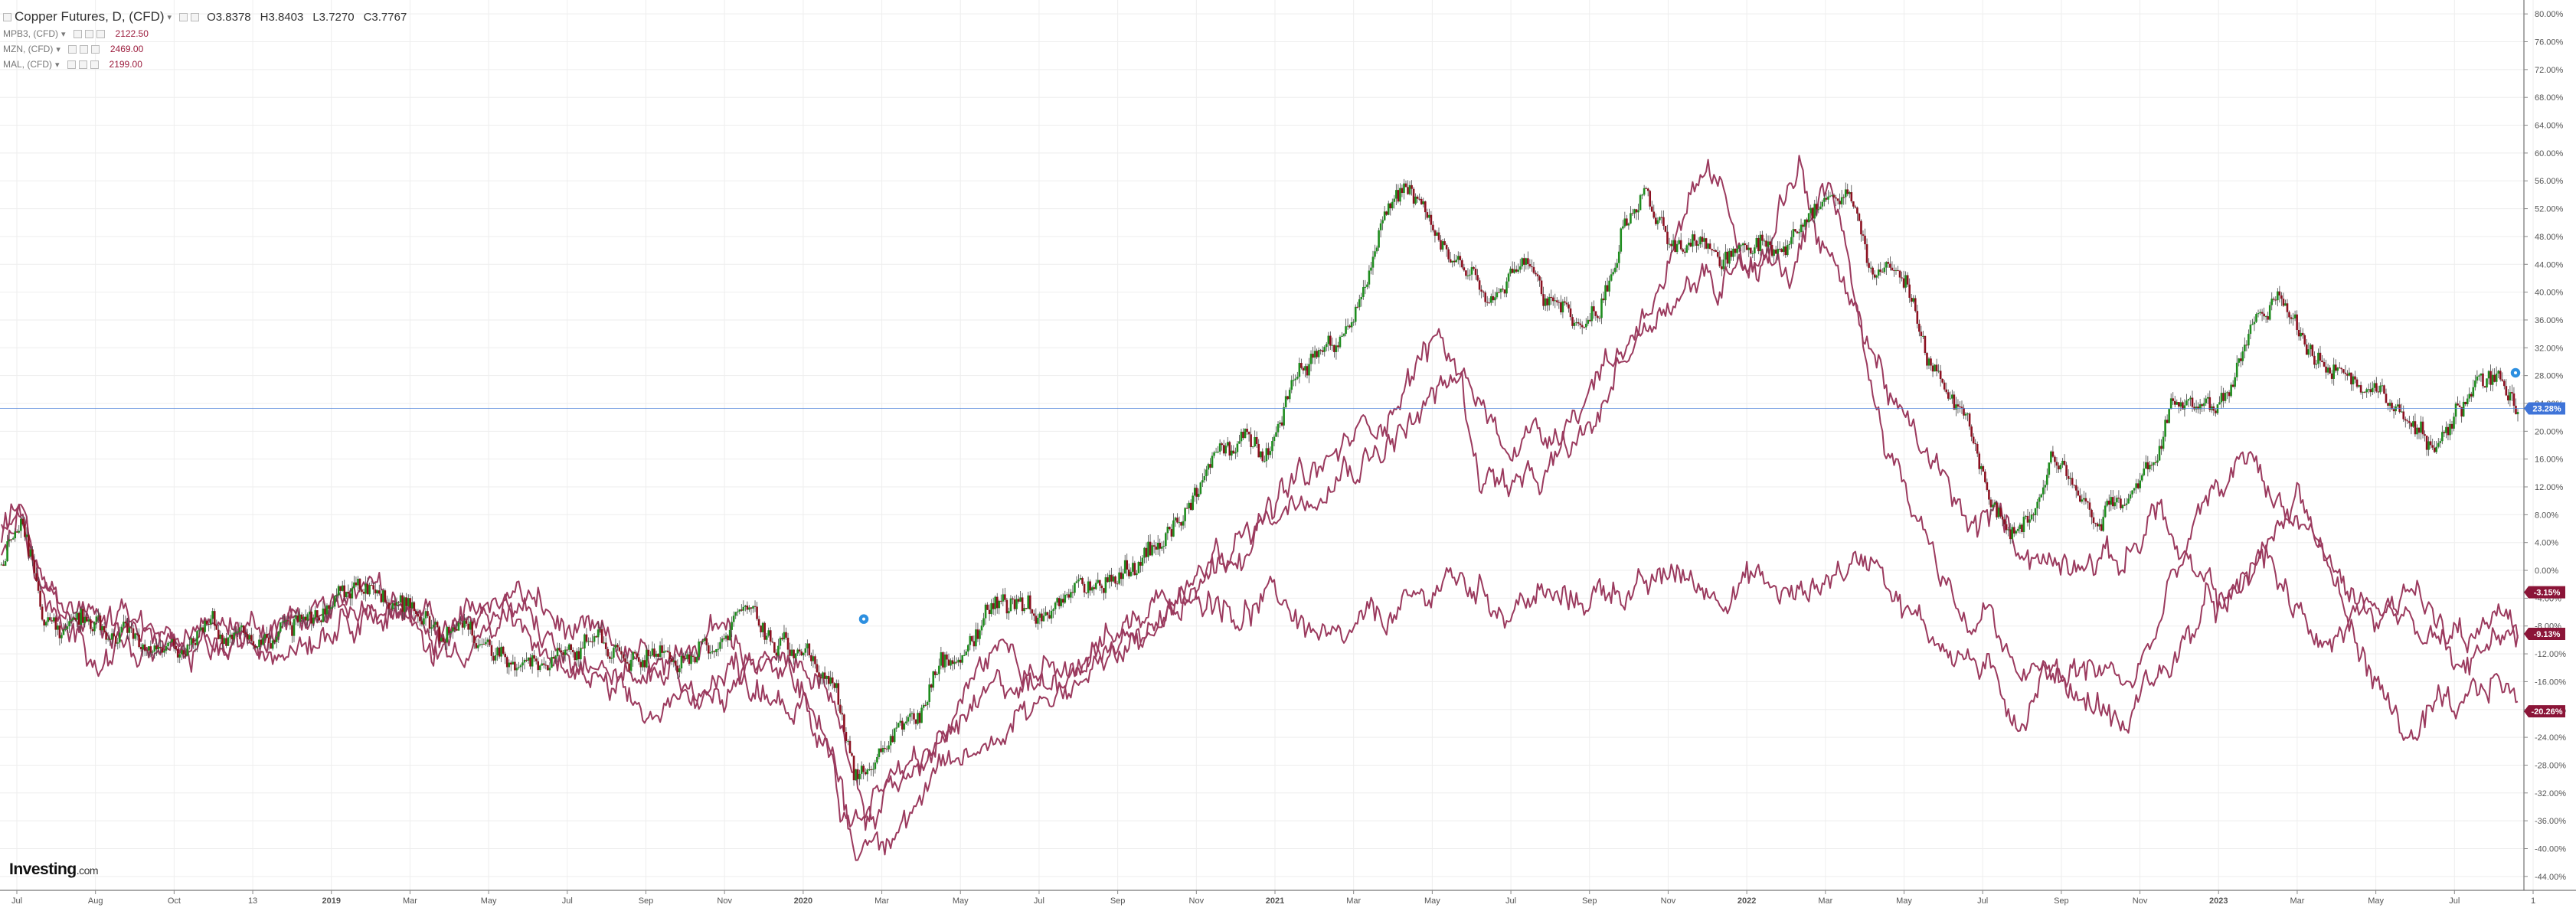  Describe the element at coordinates (54, 869) in the screenshot. I see `investing-logo: Investing.com` at that location.